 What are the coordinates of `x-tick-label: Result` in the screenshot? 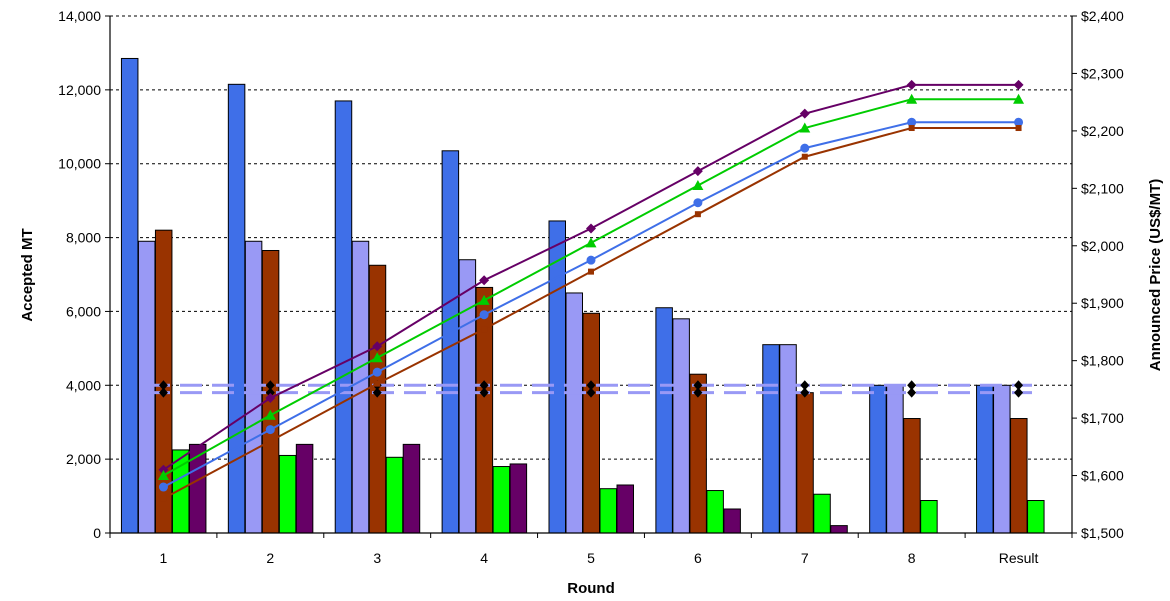 It's located at (1019, 558).